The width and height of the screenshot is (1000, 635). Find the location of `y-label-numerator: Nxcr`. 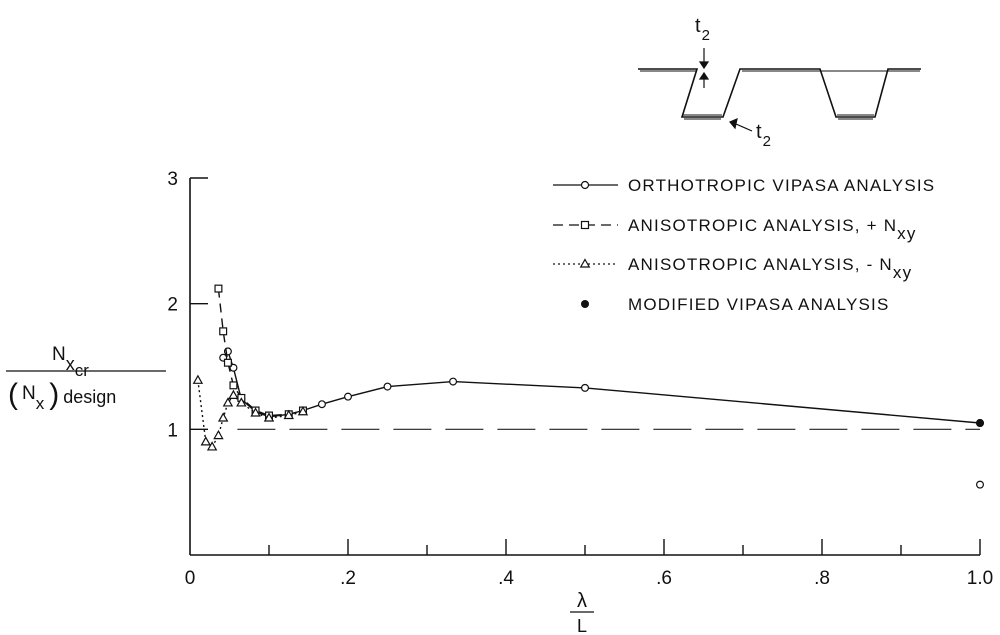

y-label-numerator: Nxcr is located at coordinates (70, 362).